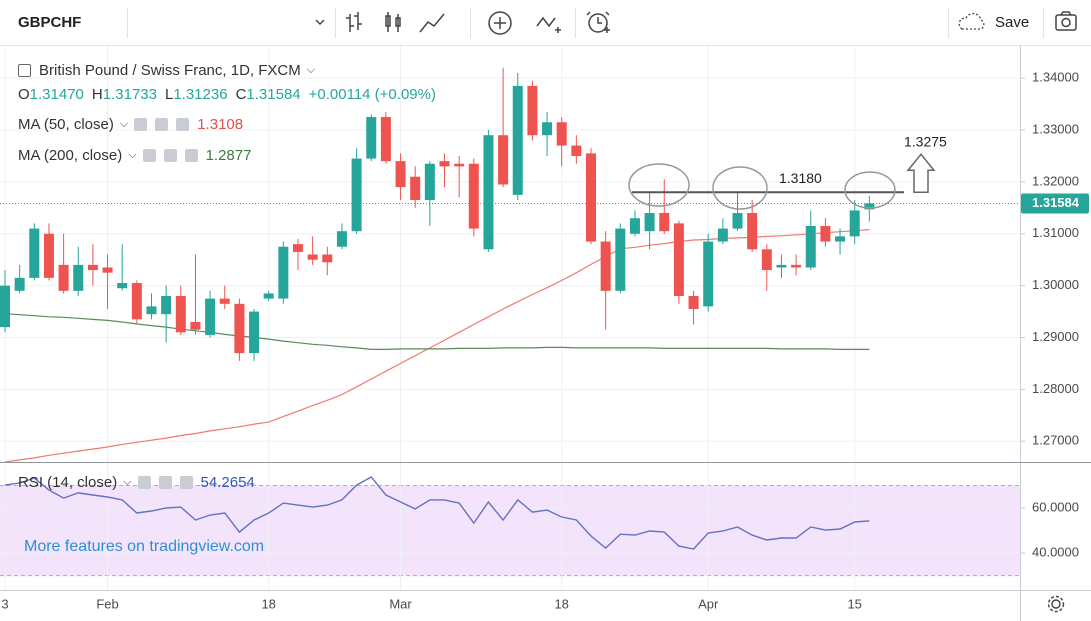  I want to click on compare-icon, so click(548, 24).